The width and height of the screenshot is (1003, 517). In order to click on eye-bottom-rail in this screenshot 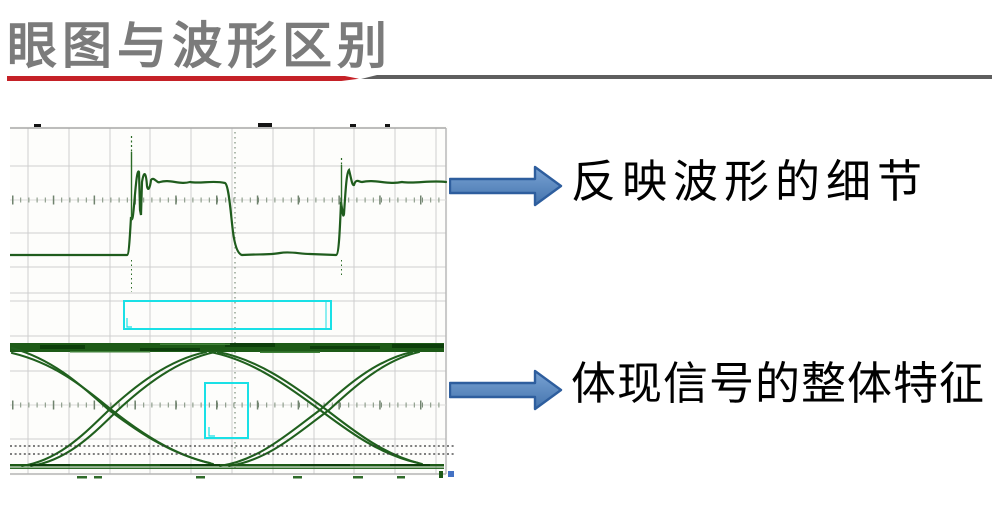, I will do `click(227, 466)`.